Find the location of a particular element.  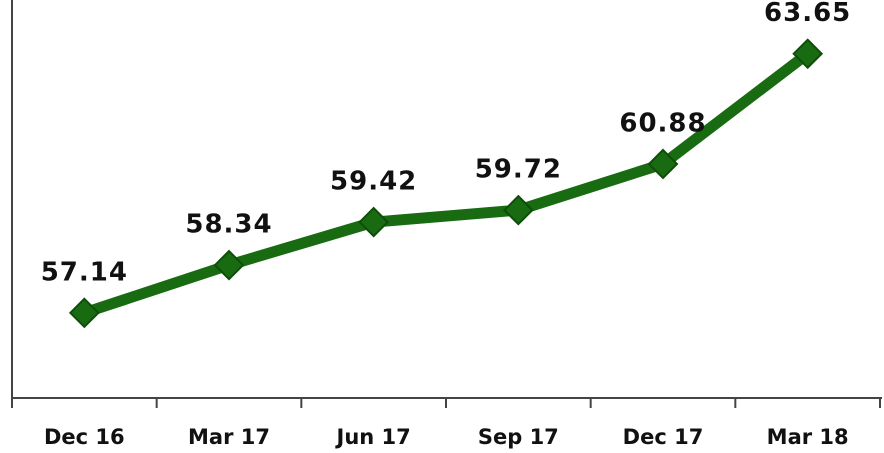

data-label: 59.72 is located at coordinates (518, 170).